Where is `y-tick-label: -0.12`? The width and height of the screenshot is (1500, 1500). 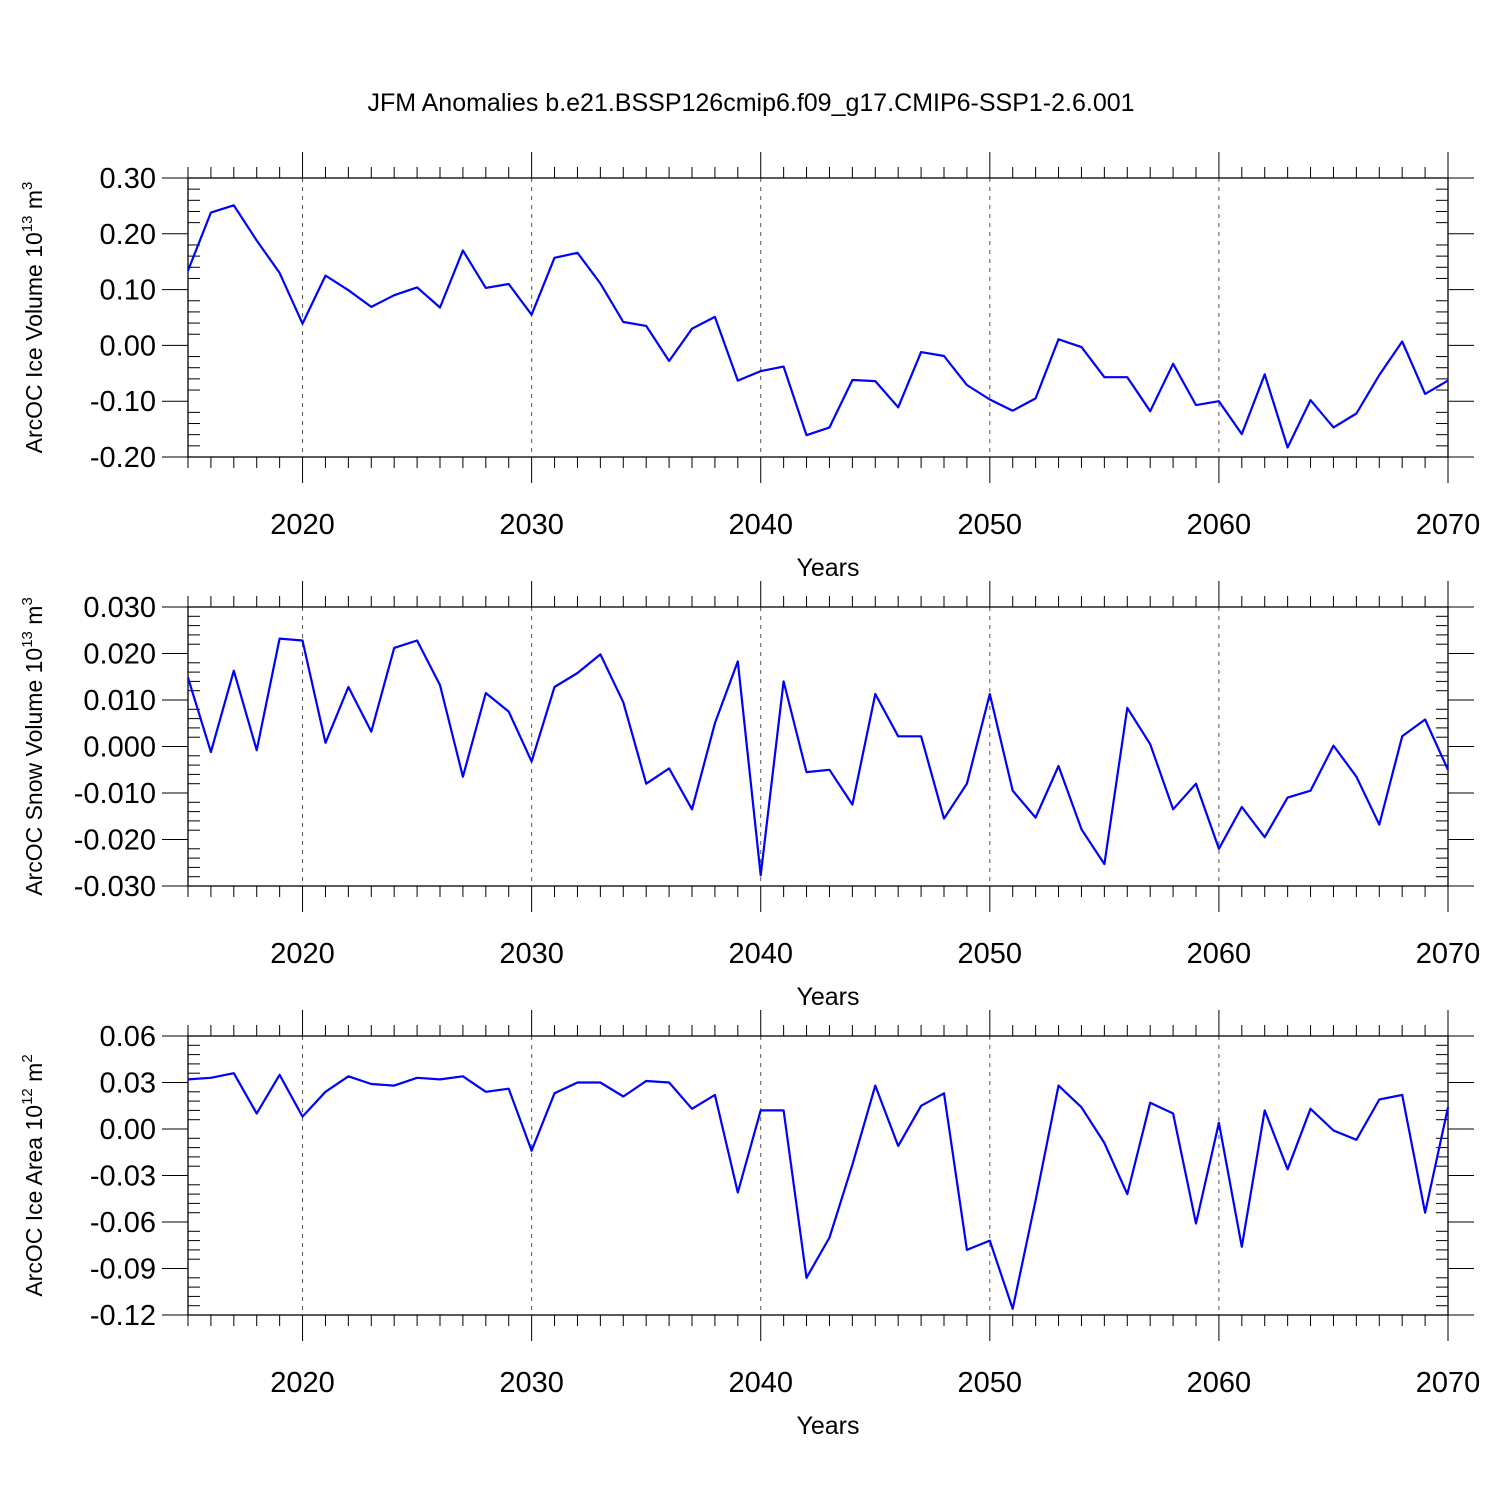
y-tick-label: -0.12 is located at coordinates (123, 1316).